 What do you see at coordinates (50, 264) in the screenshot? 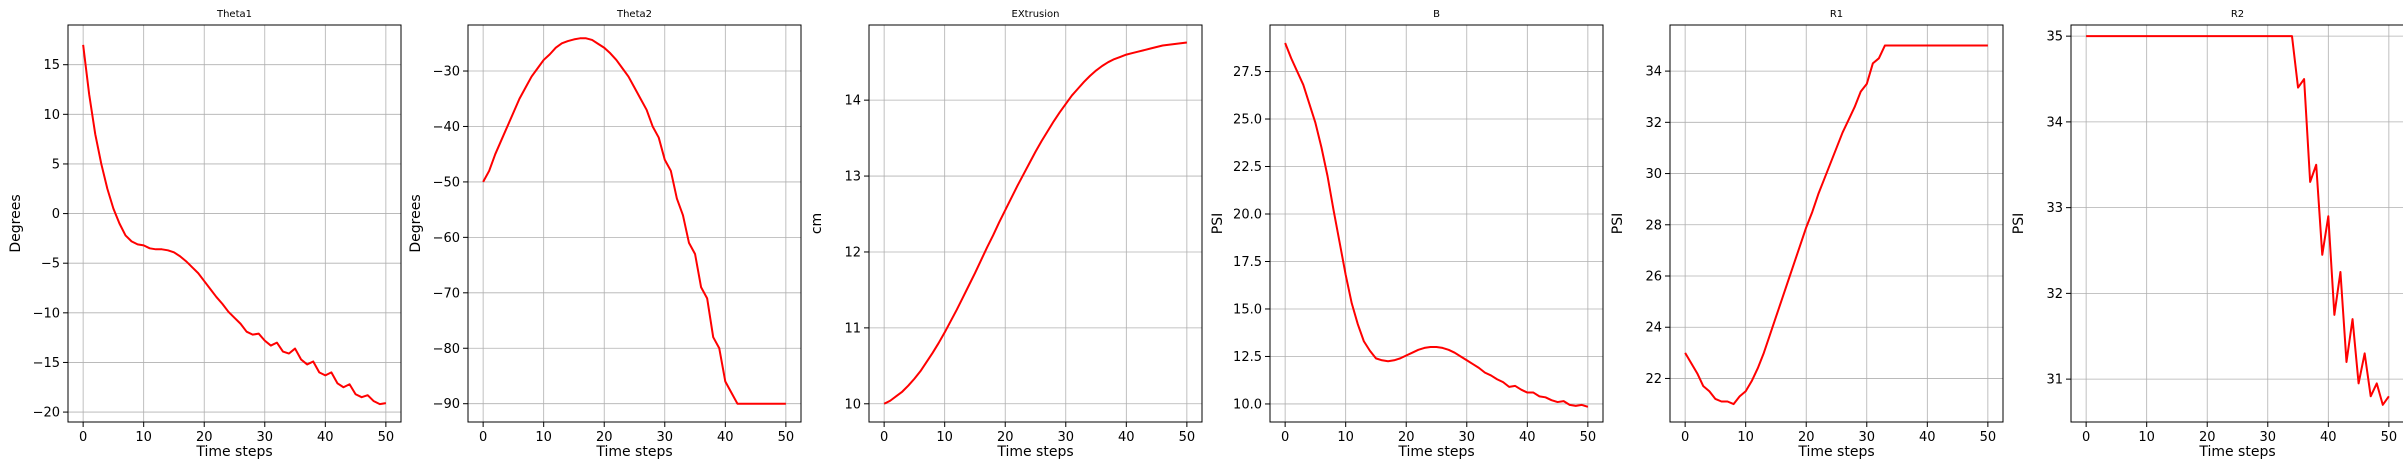
I see `y-tick-label: −5` at bounding box center [50, 264].